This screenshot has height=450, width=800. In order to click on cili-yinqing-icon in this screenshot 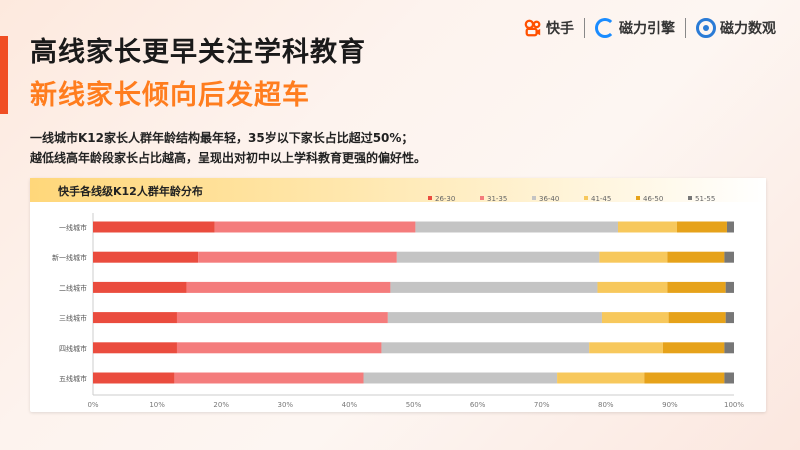, I will do `click(605, 28)`.